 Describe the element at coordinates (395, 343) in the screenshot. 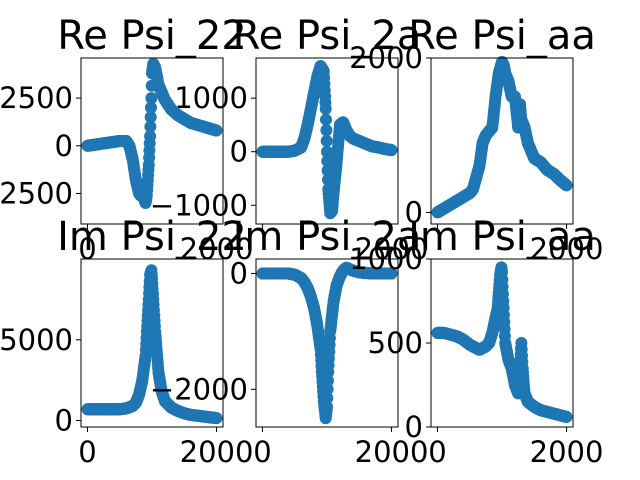

I see `y-tick-label: 500` at that location.